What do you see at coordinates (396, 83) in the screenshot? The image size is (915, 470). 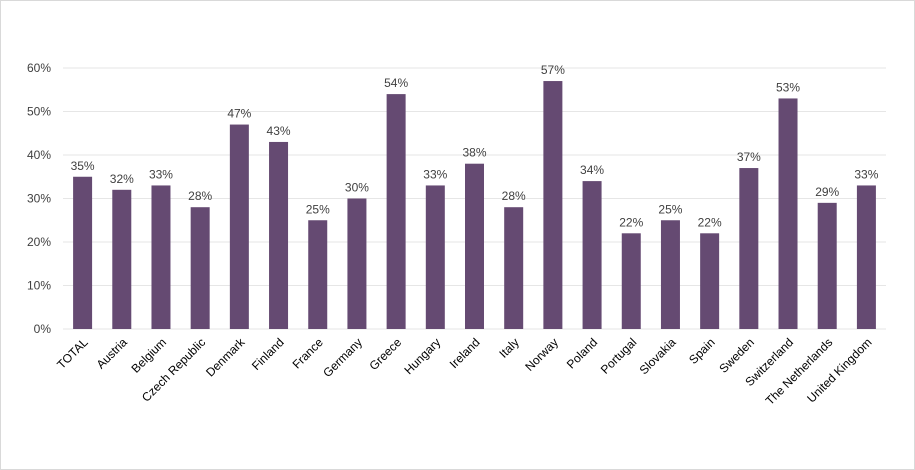 I see `data-label: 54%` at bounding box center [396, 83].